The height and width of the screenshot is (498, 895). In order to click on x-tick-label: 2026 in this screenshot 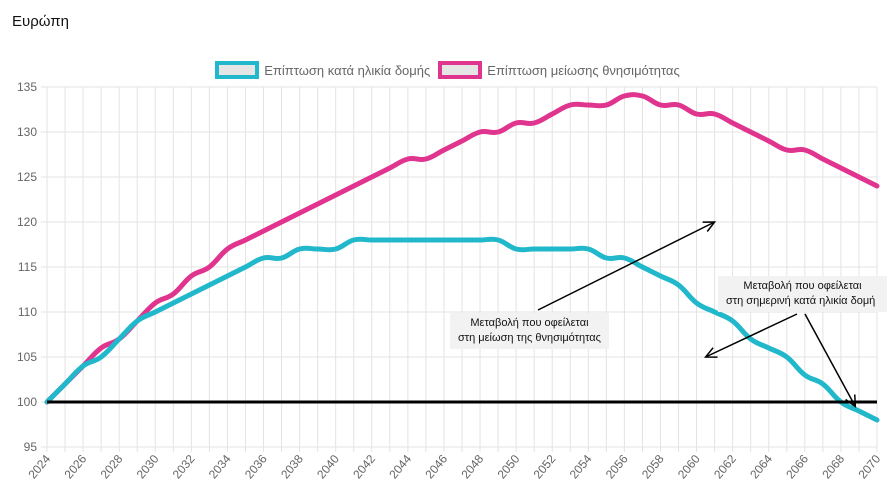, I will do `click(75, 467)`.